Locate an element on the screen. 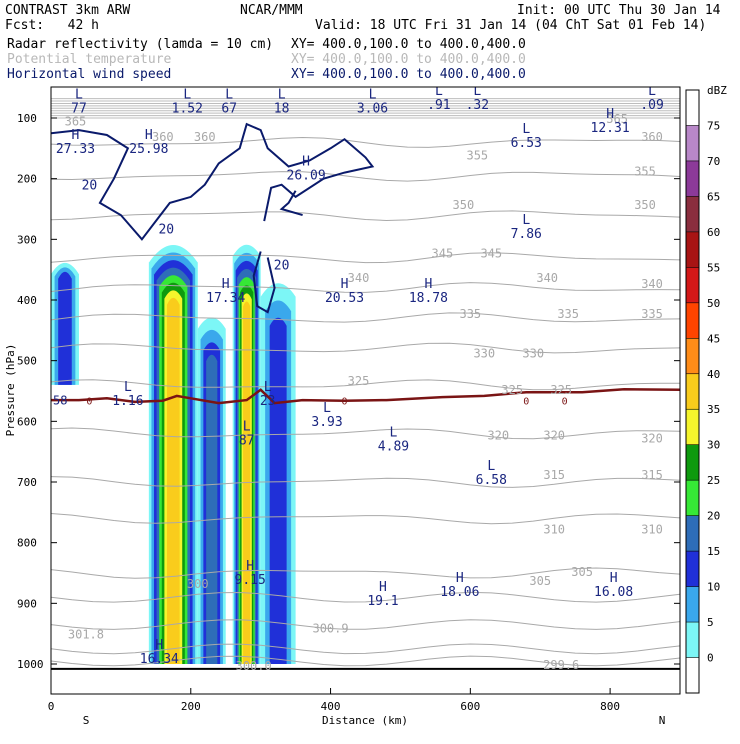  theta-label: 355 is located at coordinates (477, 155).